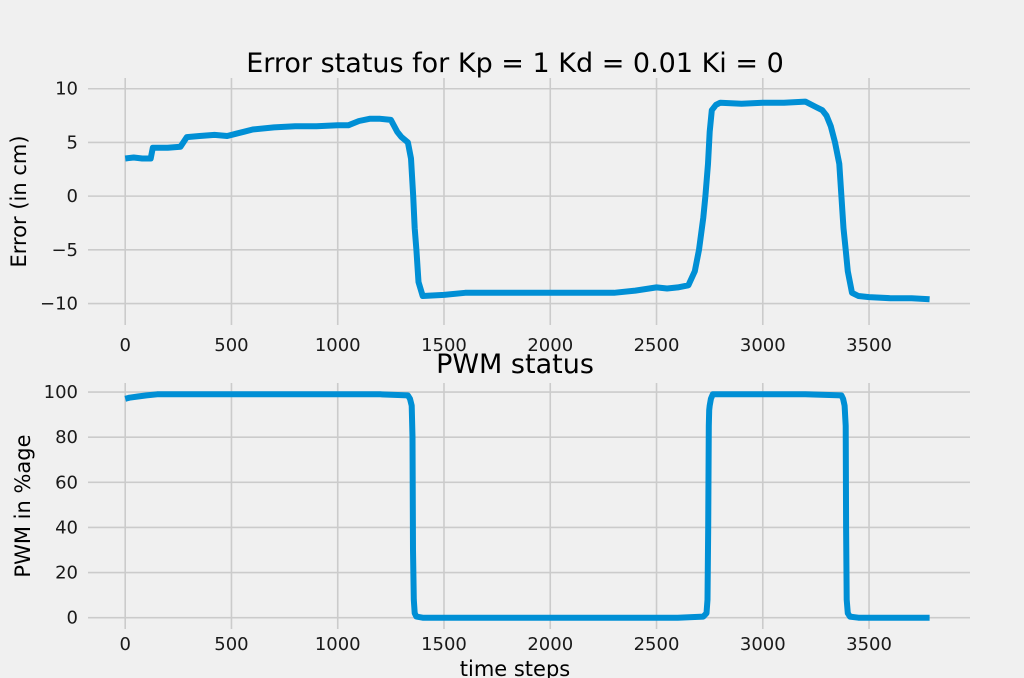 This screenshot has height=678, width=1024. Describe the element at coordinates (515, 364) in the screenshot. I see `chart-title: PWM status` at that location.